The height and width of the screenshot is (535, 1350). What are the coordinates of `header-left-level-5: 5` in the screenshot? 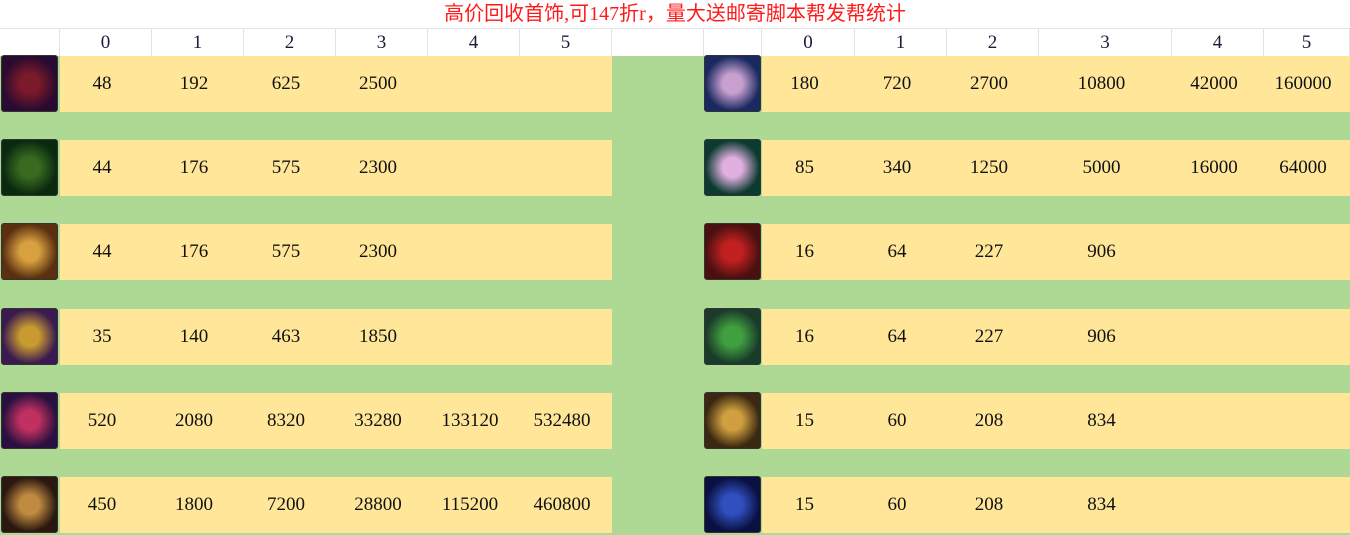 It's located at (566, 42).